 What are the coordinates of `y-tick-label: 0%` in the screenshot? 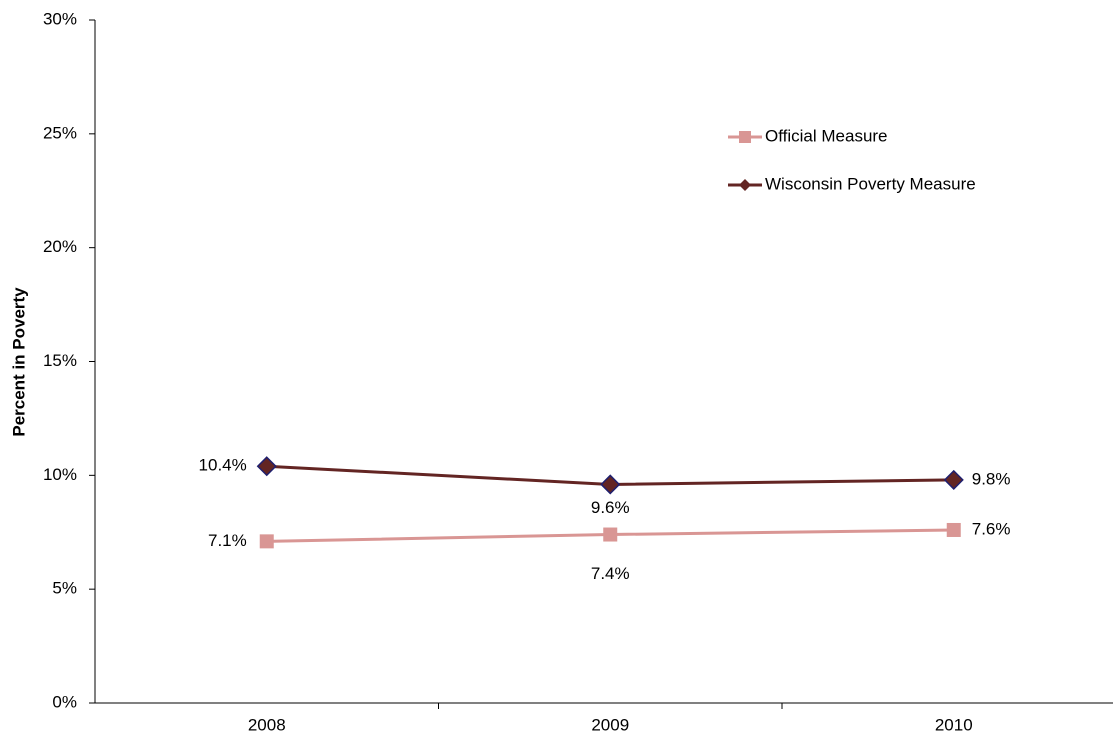 It's located at (64, 701).